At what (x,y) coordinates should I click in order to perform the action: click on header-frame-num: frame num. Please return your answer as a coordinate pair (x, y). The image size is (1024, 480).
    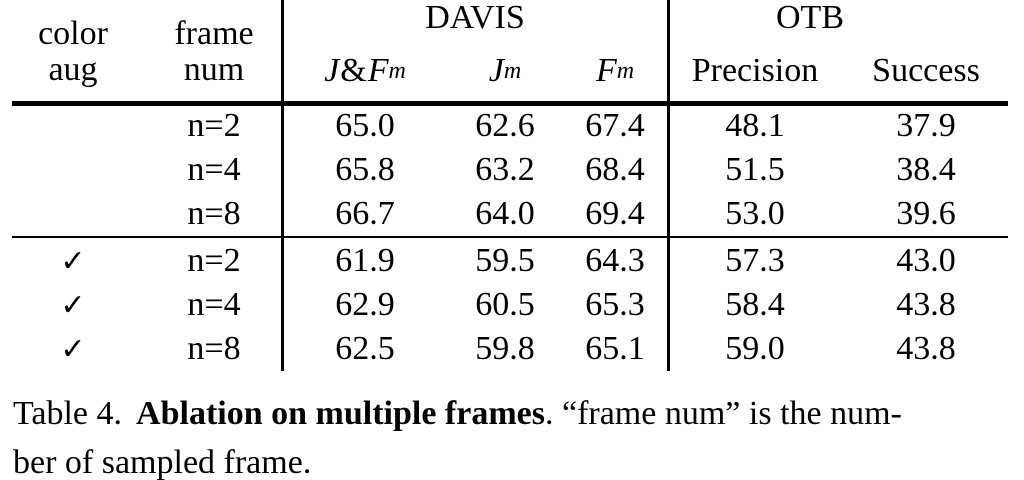
    Looking at the image, I should click on (214, 52).